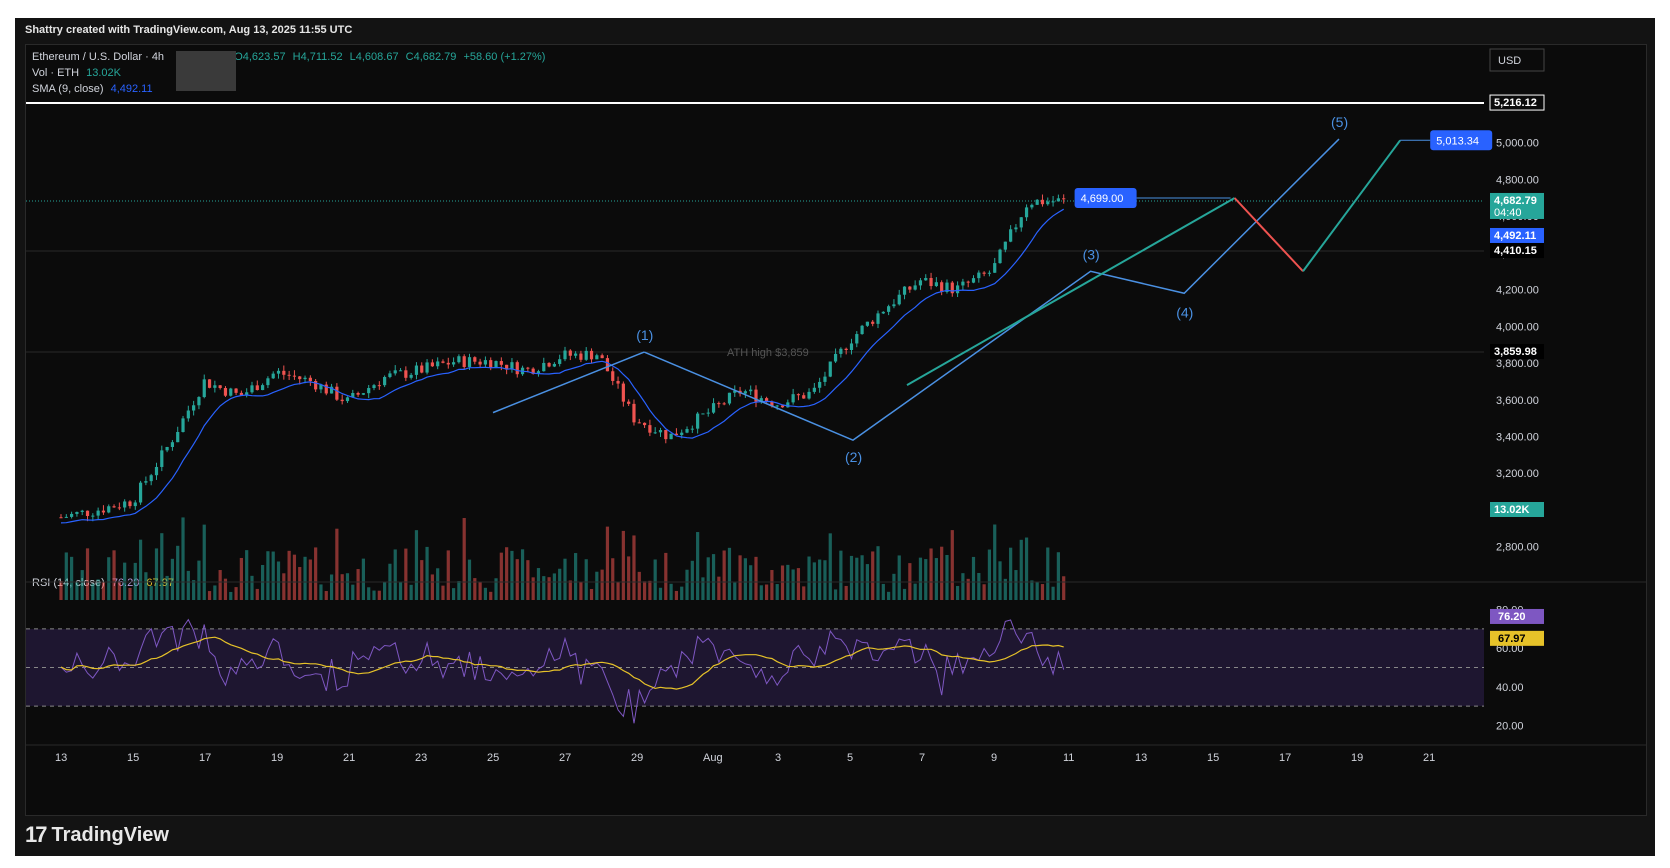 The image size is (1670, 868). I want to click on x-tick-label: 25, so click(493, 758).